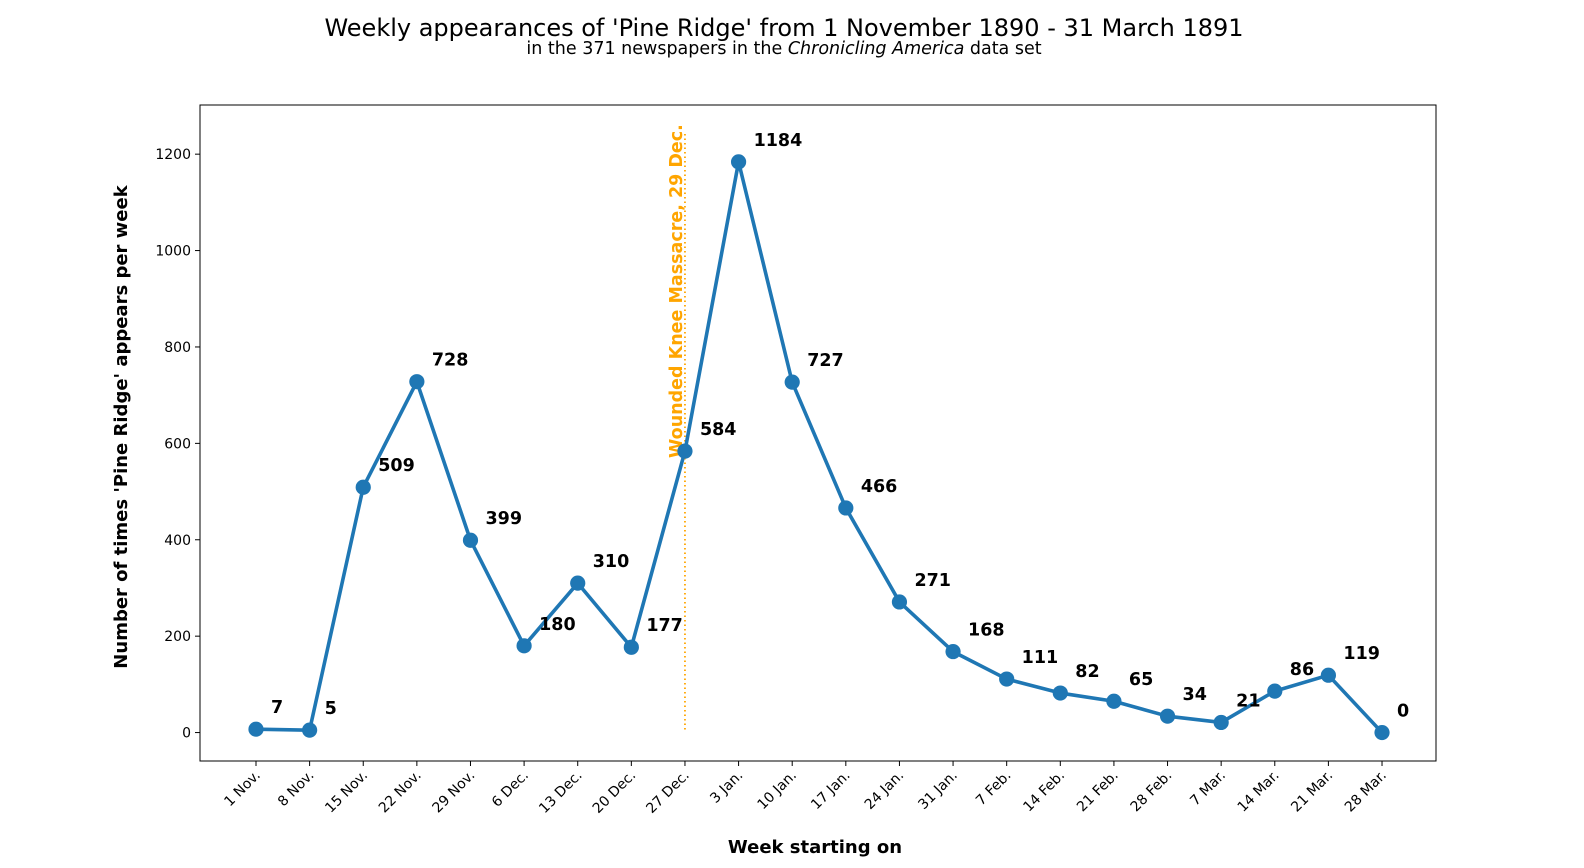  Describe the element at coordinates (778, 141) in the screenshot. I see `data-label: 1184` at that location.